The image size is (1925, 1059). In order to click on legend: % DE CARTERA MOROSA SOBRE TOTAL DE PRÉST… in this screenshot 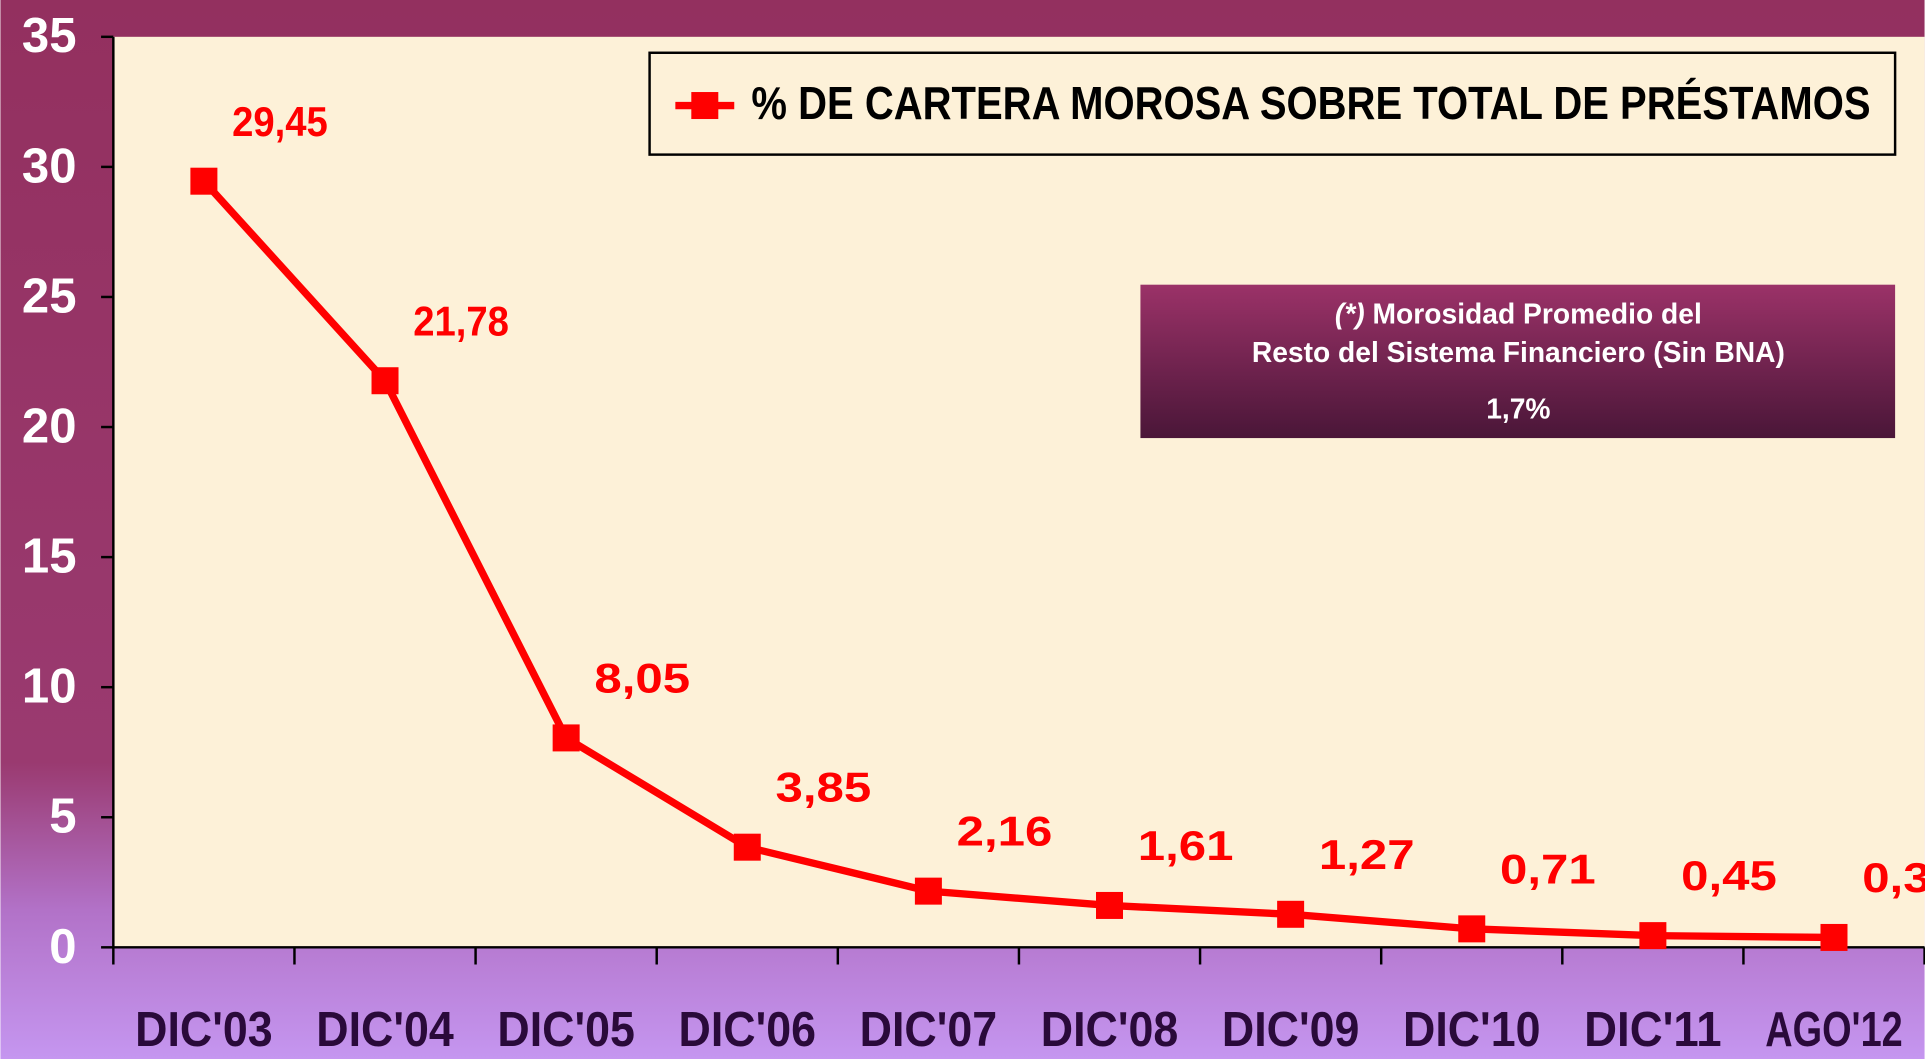, I will do `click(1272, 103)`.